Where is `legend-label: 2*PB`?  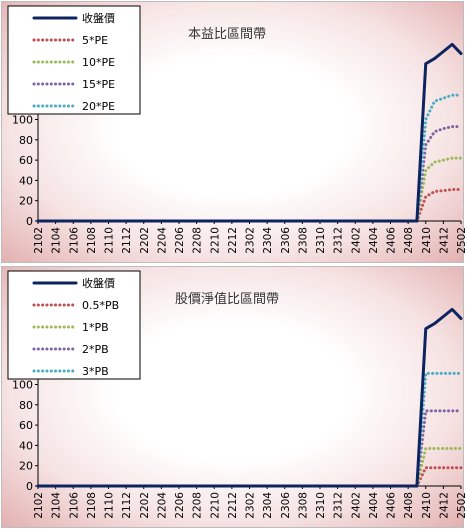 legend-label: 2*PB is located at coordinates (95, 349).